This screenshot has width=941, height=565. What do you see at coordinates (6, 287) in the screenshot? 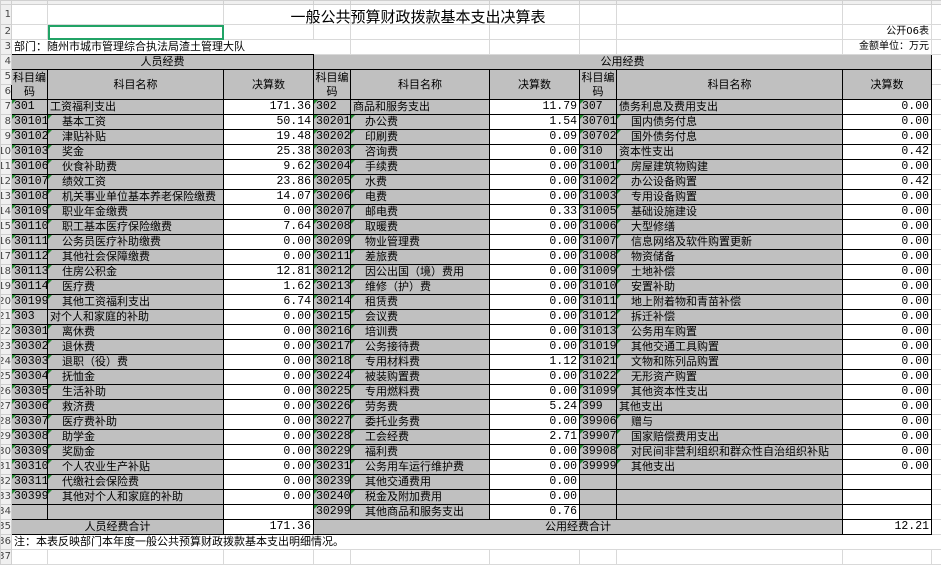
I see `row-header: 19` at bounding box center [6, 287].